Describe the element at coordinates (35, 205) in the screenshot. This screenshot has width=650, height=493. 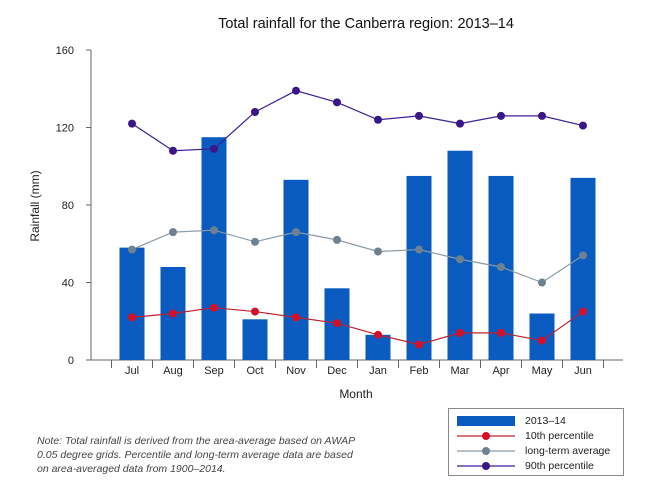
I see `y-axis-label: Rainfall (mm)` at that location.